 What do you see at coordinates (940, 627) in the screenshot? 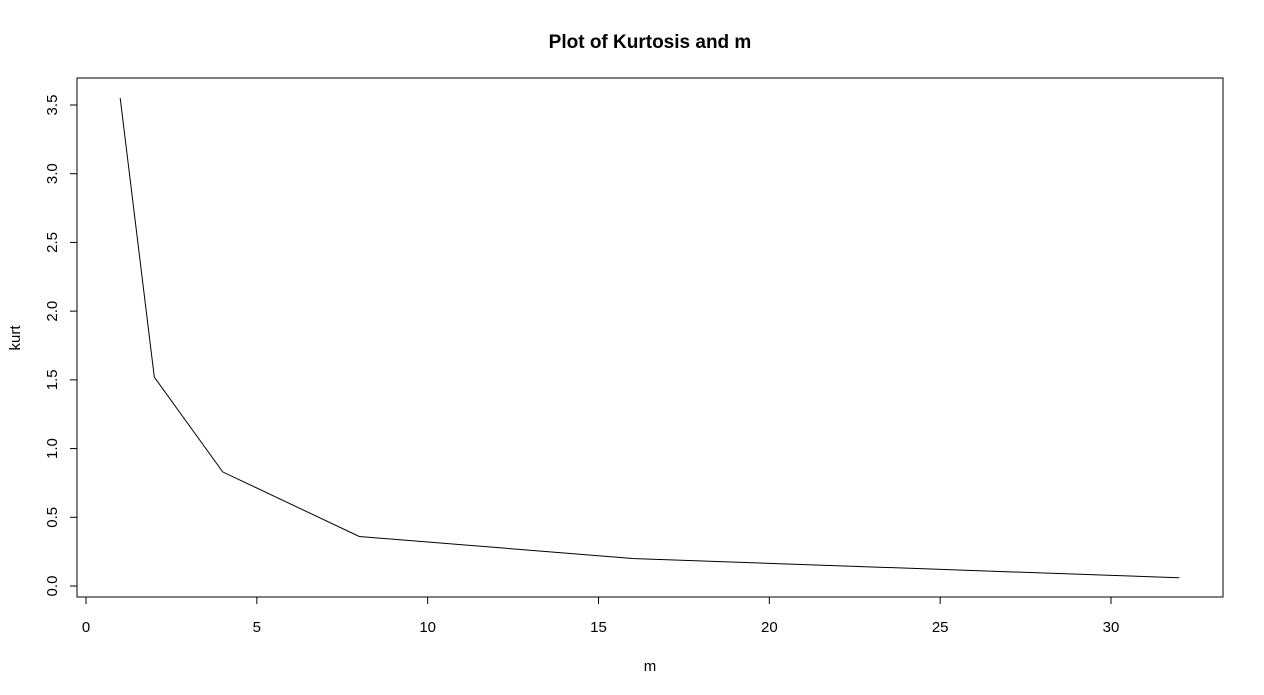
I see `x-tick-label: 25` at bounding box center [940, 627].